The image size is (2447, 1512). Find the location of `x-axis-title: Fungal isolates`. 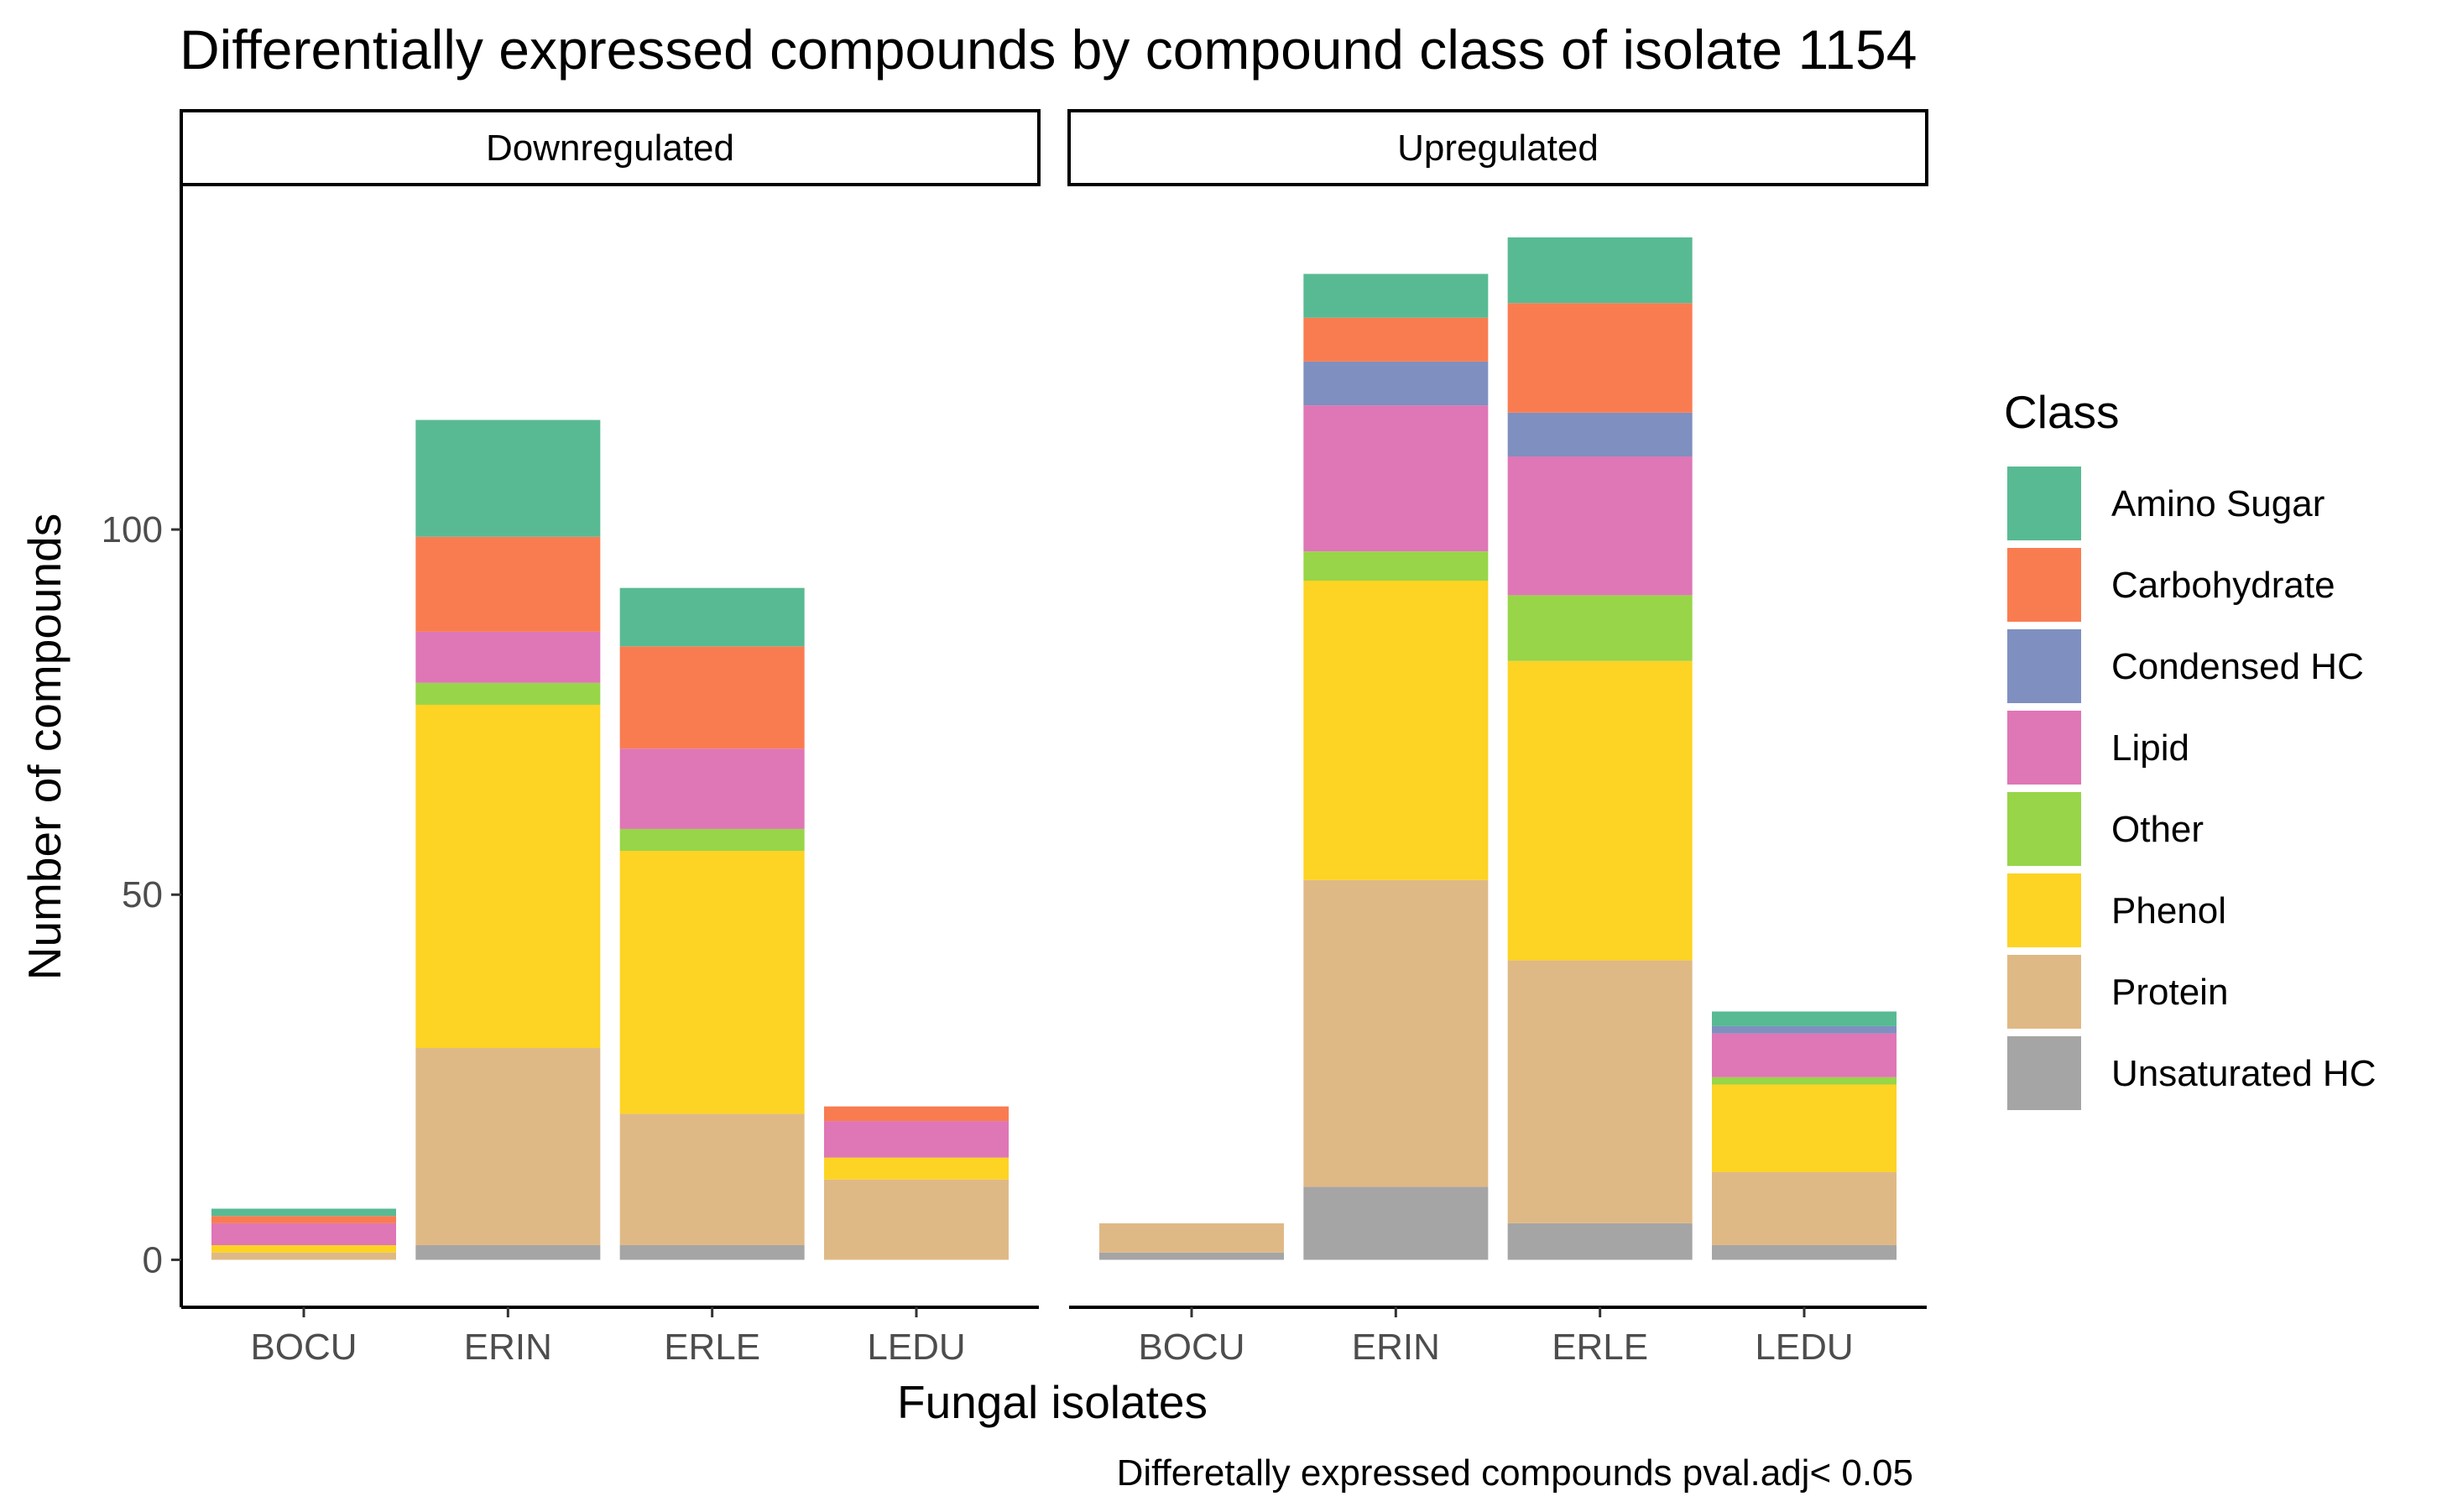

x-axis-title: Fungal isolates is located at coordinates (1052, 1402).